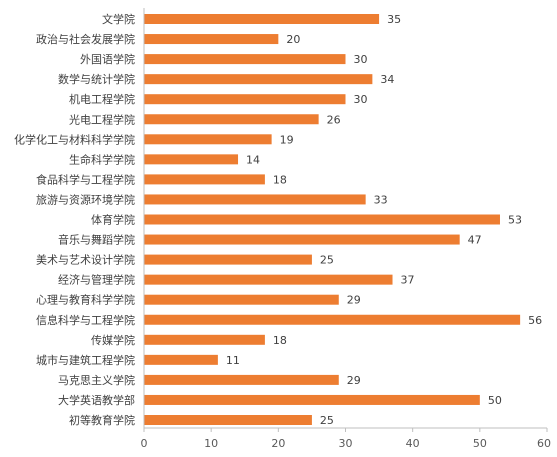 The height and width of the screenshot is (457, 557). What do you see at coordinates (381, 199) in the screenshot?
I see `data-label: 33` at bounding box center [381, 199].